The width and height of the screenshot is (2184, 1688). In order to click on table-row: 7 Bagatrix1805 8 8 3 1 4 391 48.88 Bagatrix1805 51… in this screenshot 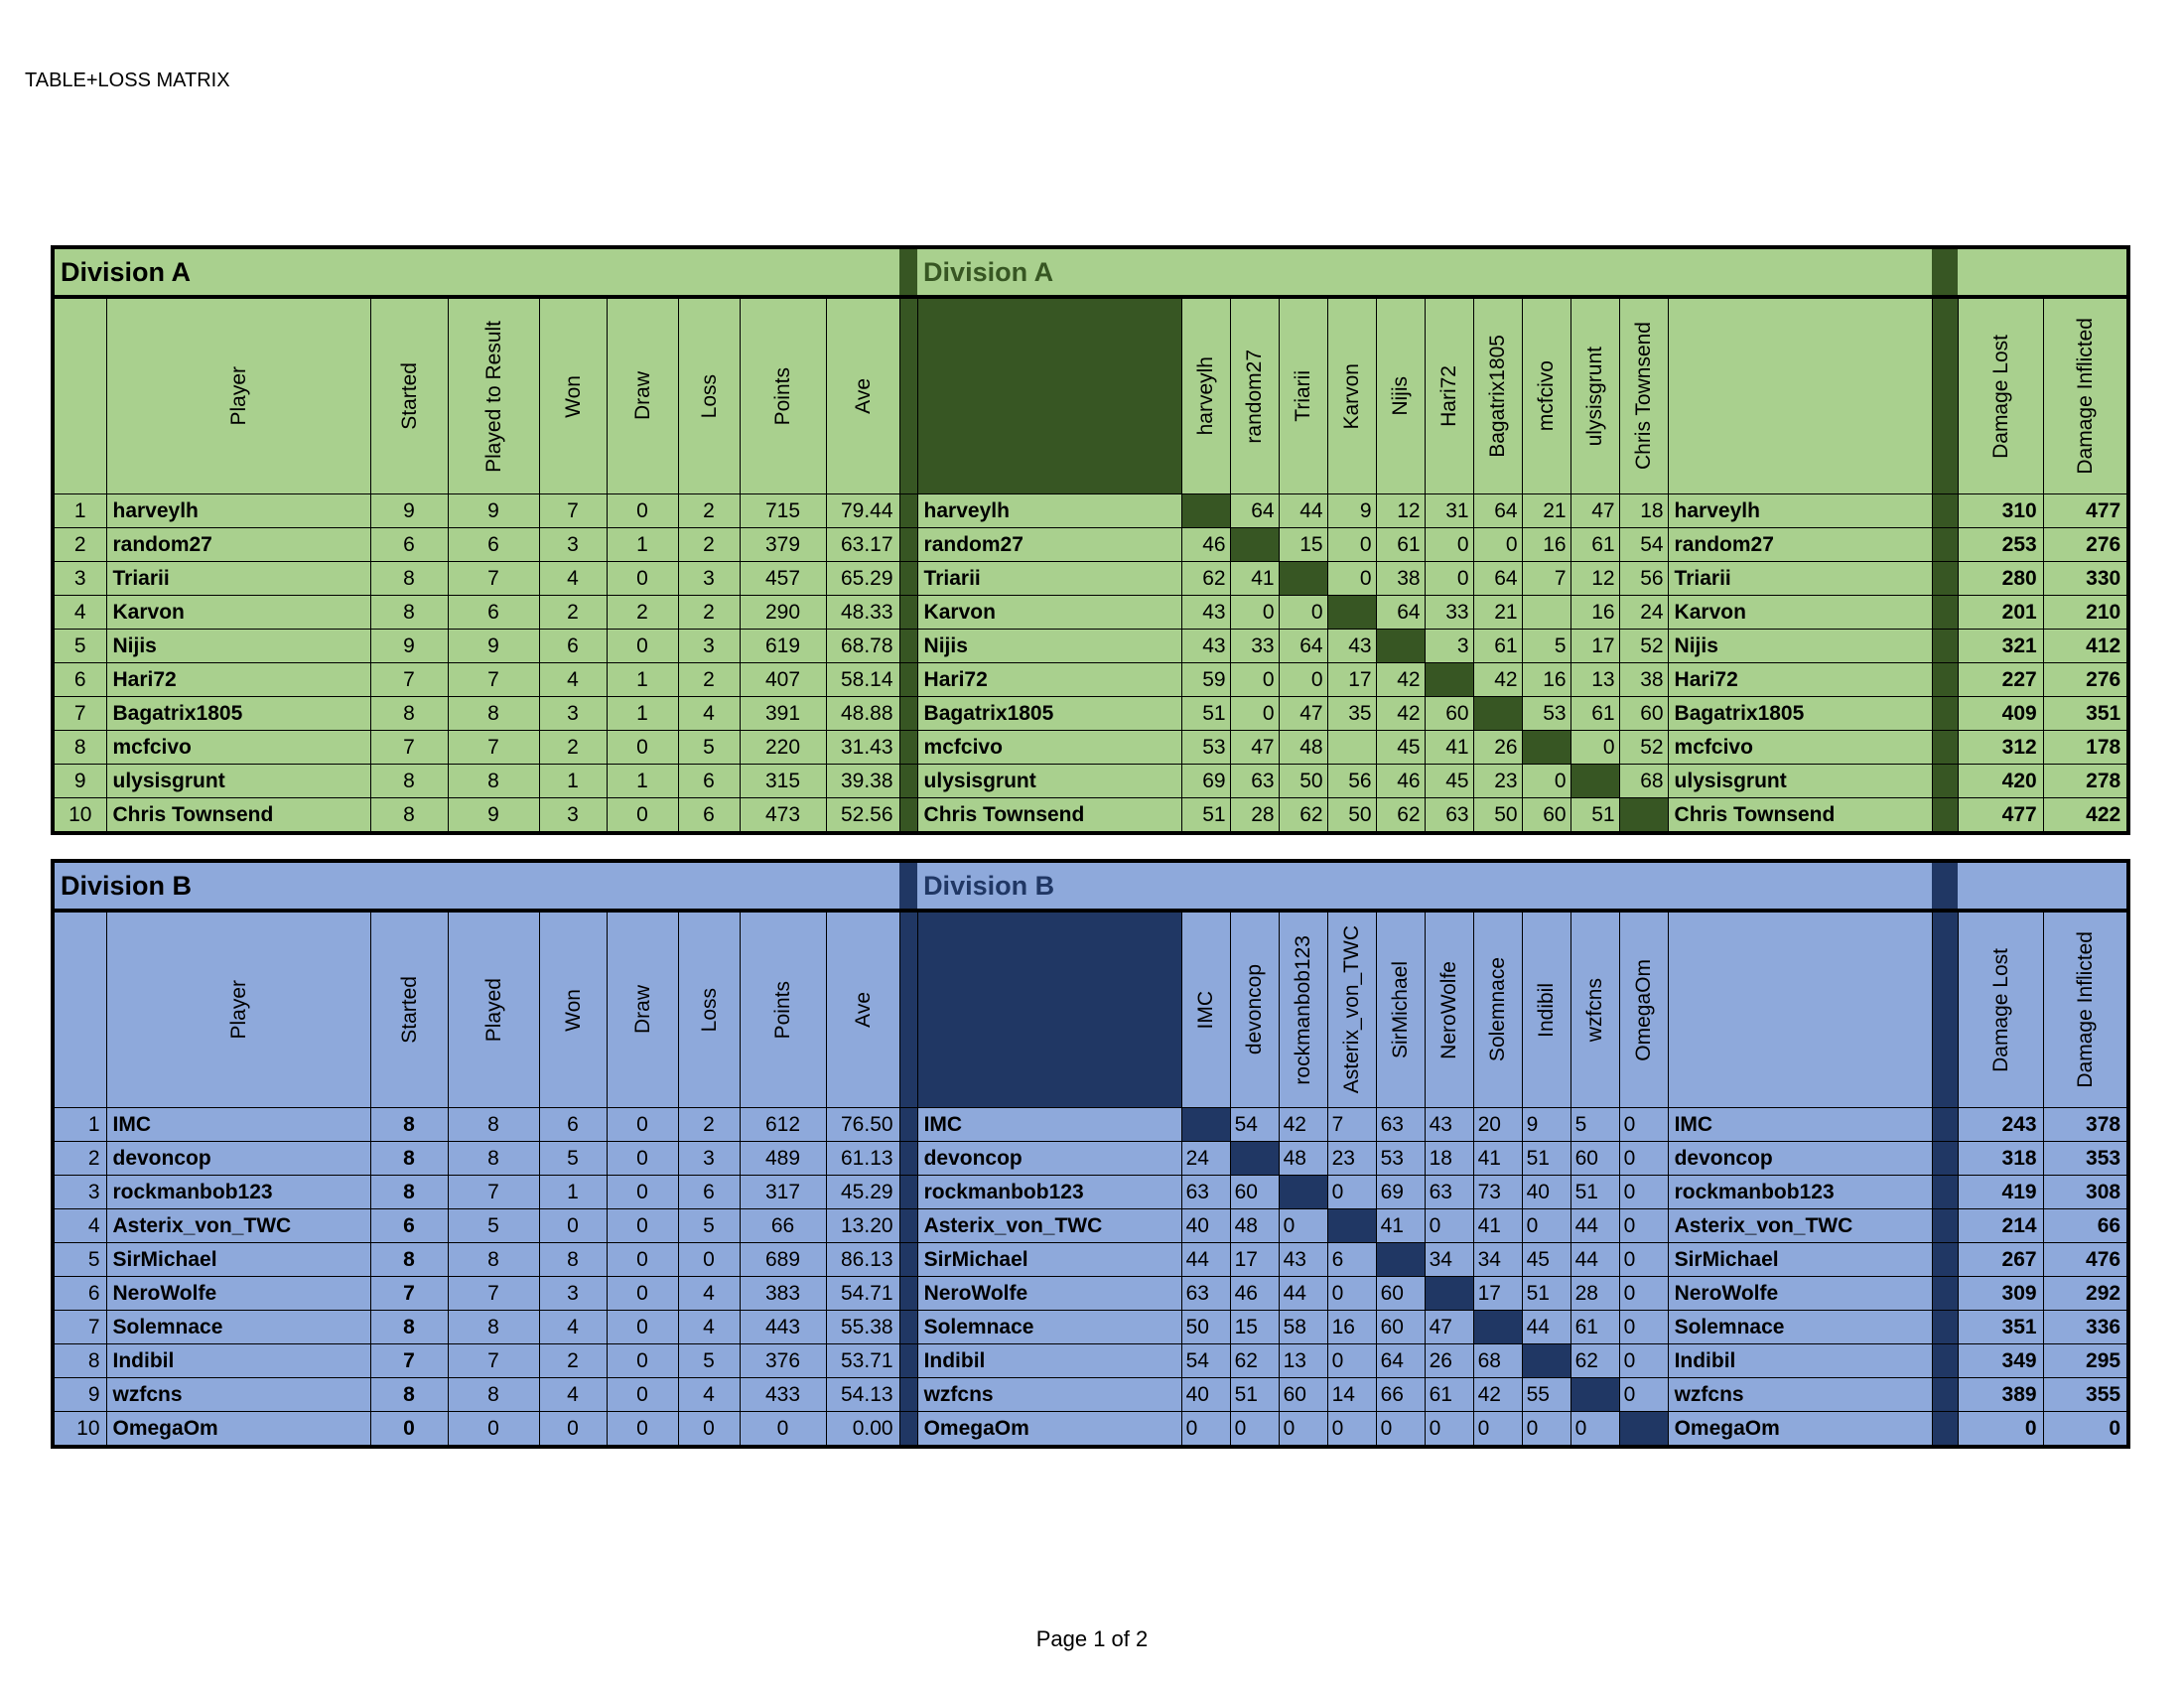, I will do `click(1091, 713)`.